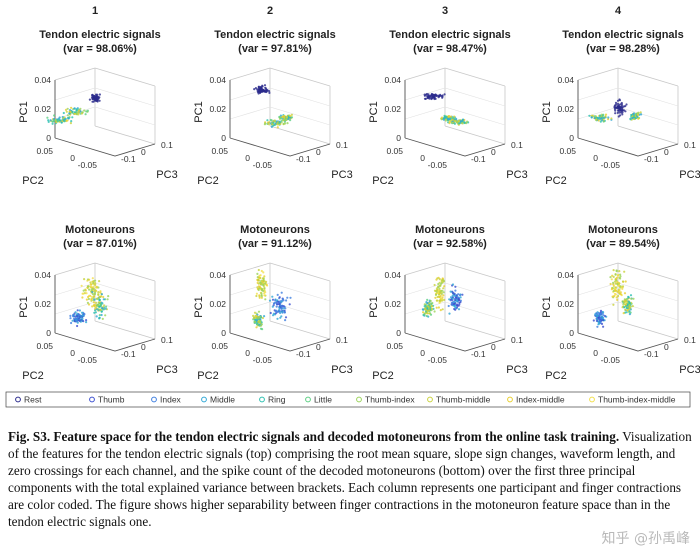 The height and width of the screenshot is (556, 700). I want to click on pc1-tick: 0, so click(571, 138).